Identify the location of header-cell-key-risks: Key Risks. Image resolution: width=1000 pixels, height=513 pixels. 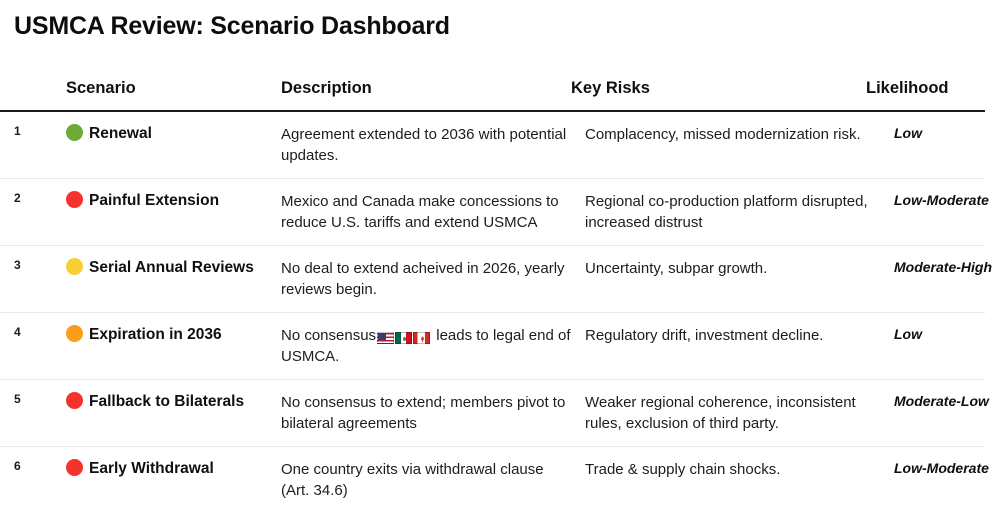
(610, 87).